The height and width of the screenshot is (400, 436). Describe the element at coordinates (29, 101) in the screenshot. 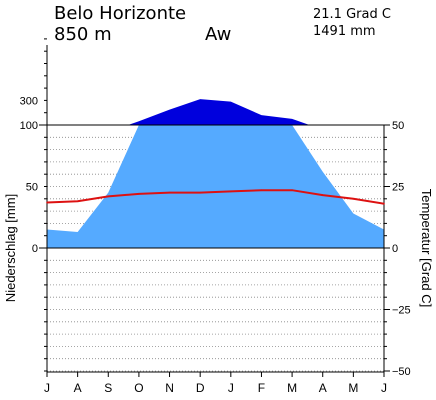

I see `left-tick-label: 300` at that location.